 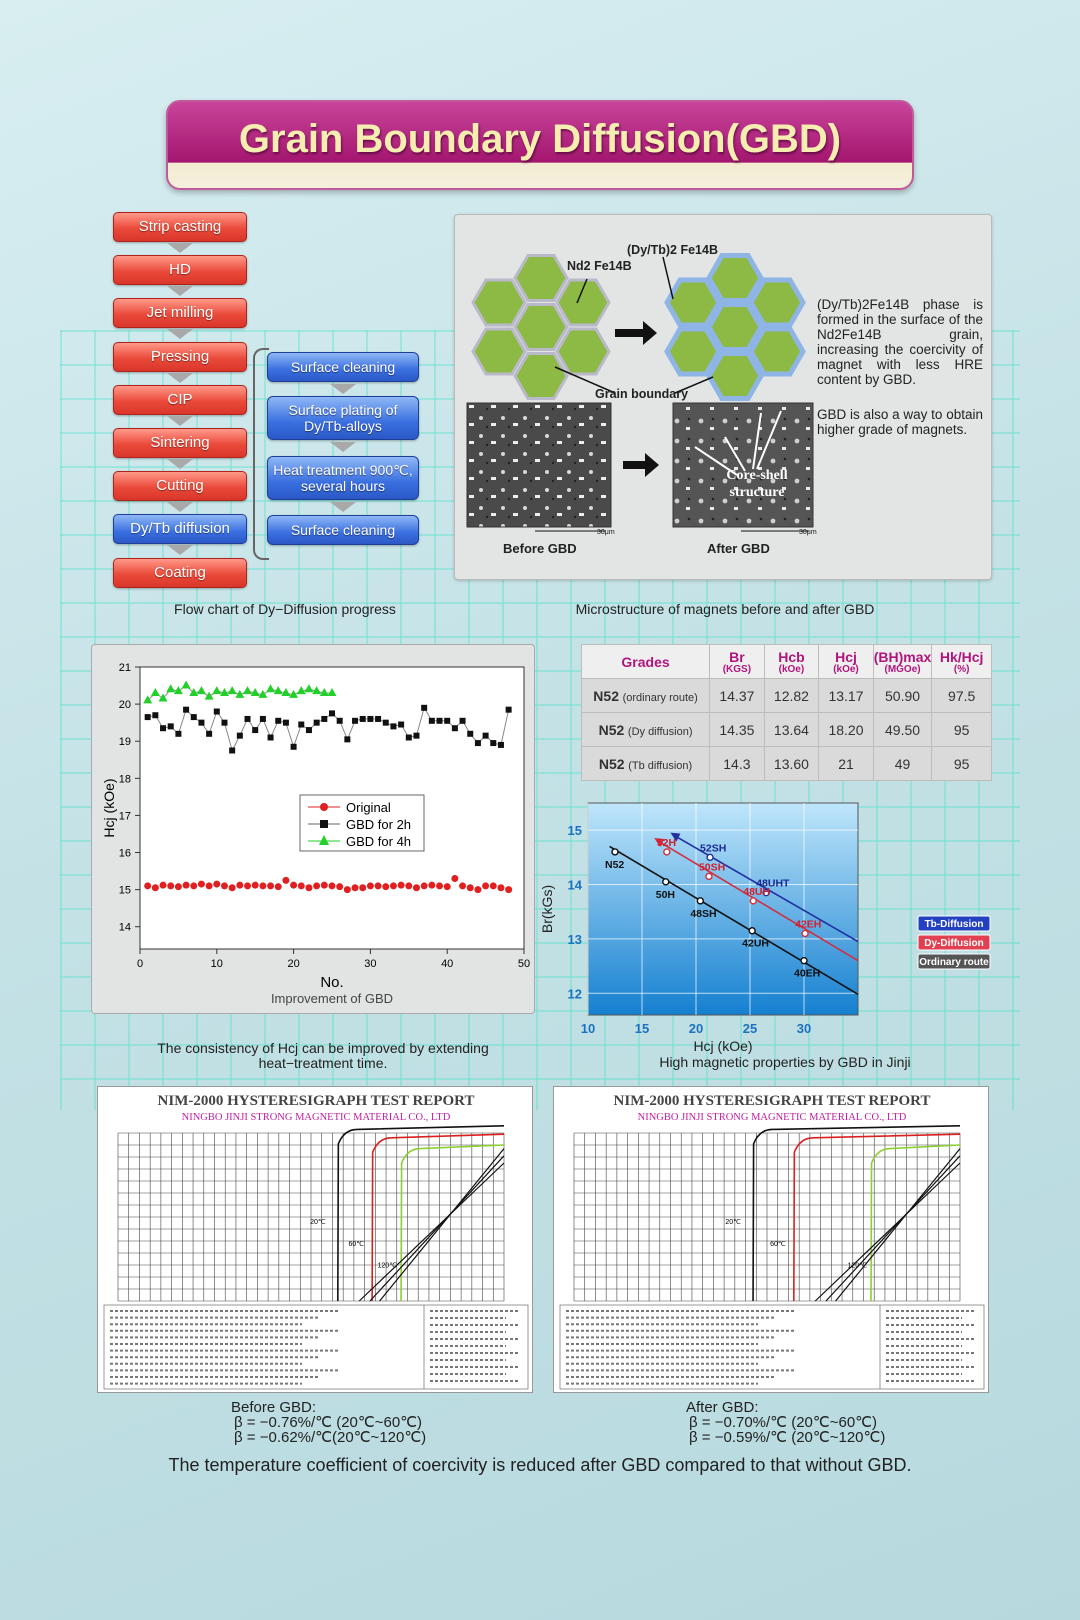 I want to click on x-tick-label: 20, so click(x=696, y=1028).